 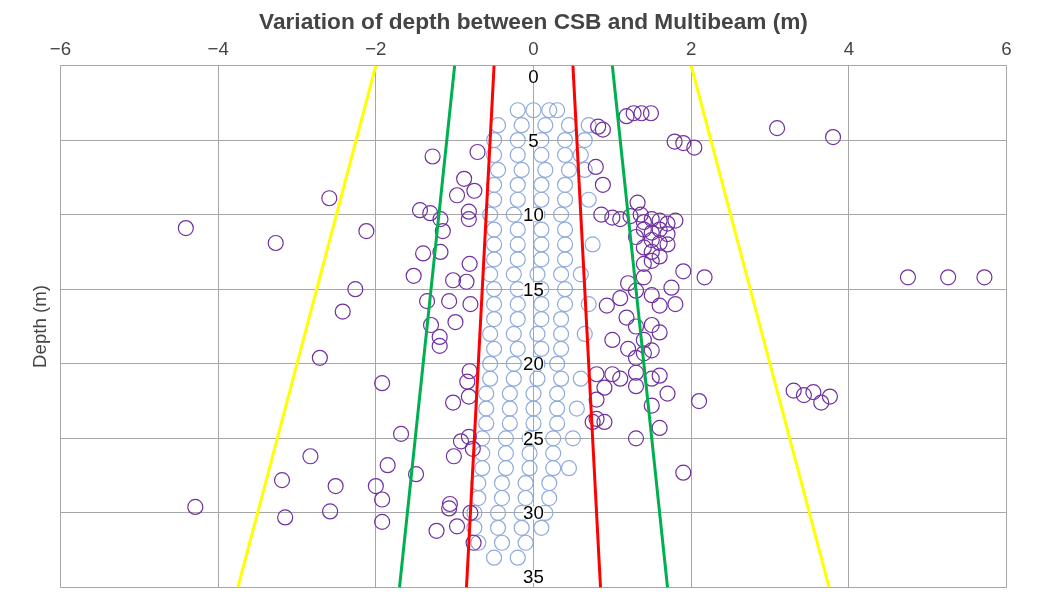 I want to click on y-tick-label: 5, so click(x=533, y=140).